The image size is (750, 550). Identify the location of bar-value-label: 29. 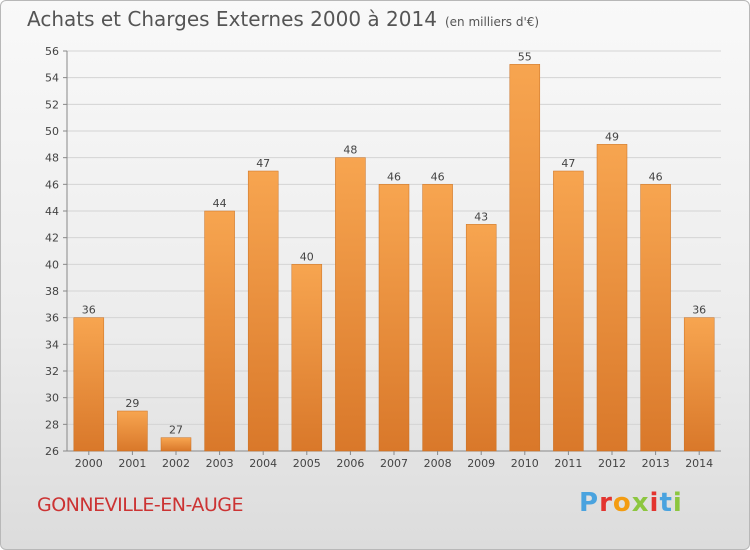
(132, 403).